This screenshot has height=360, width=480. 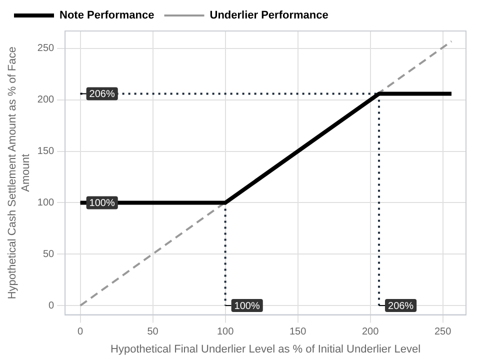 What do you see at coordinates (371, 332) in the screenshot?
I see `x-tick-label: 200` at bounding box center [371, 332].